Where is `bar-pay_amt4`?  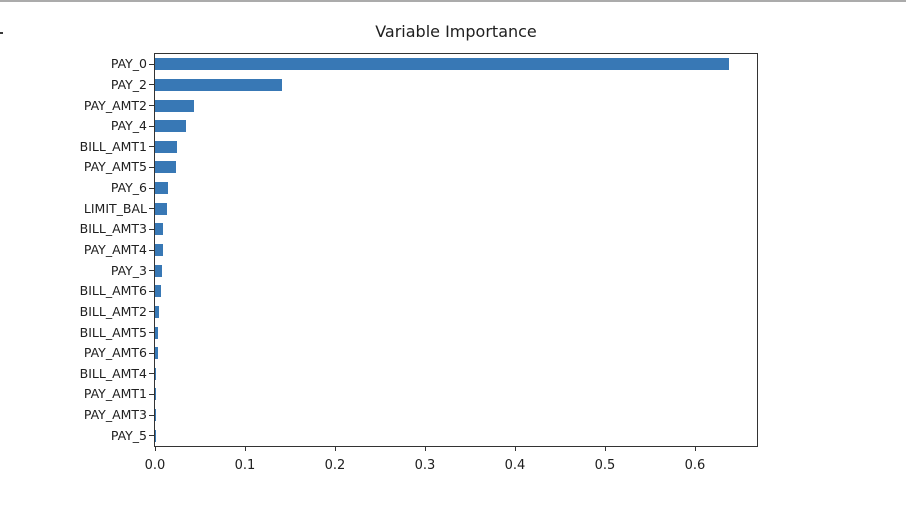 bar-pay_amt4 is located at coordinates (159, 250).